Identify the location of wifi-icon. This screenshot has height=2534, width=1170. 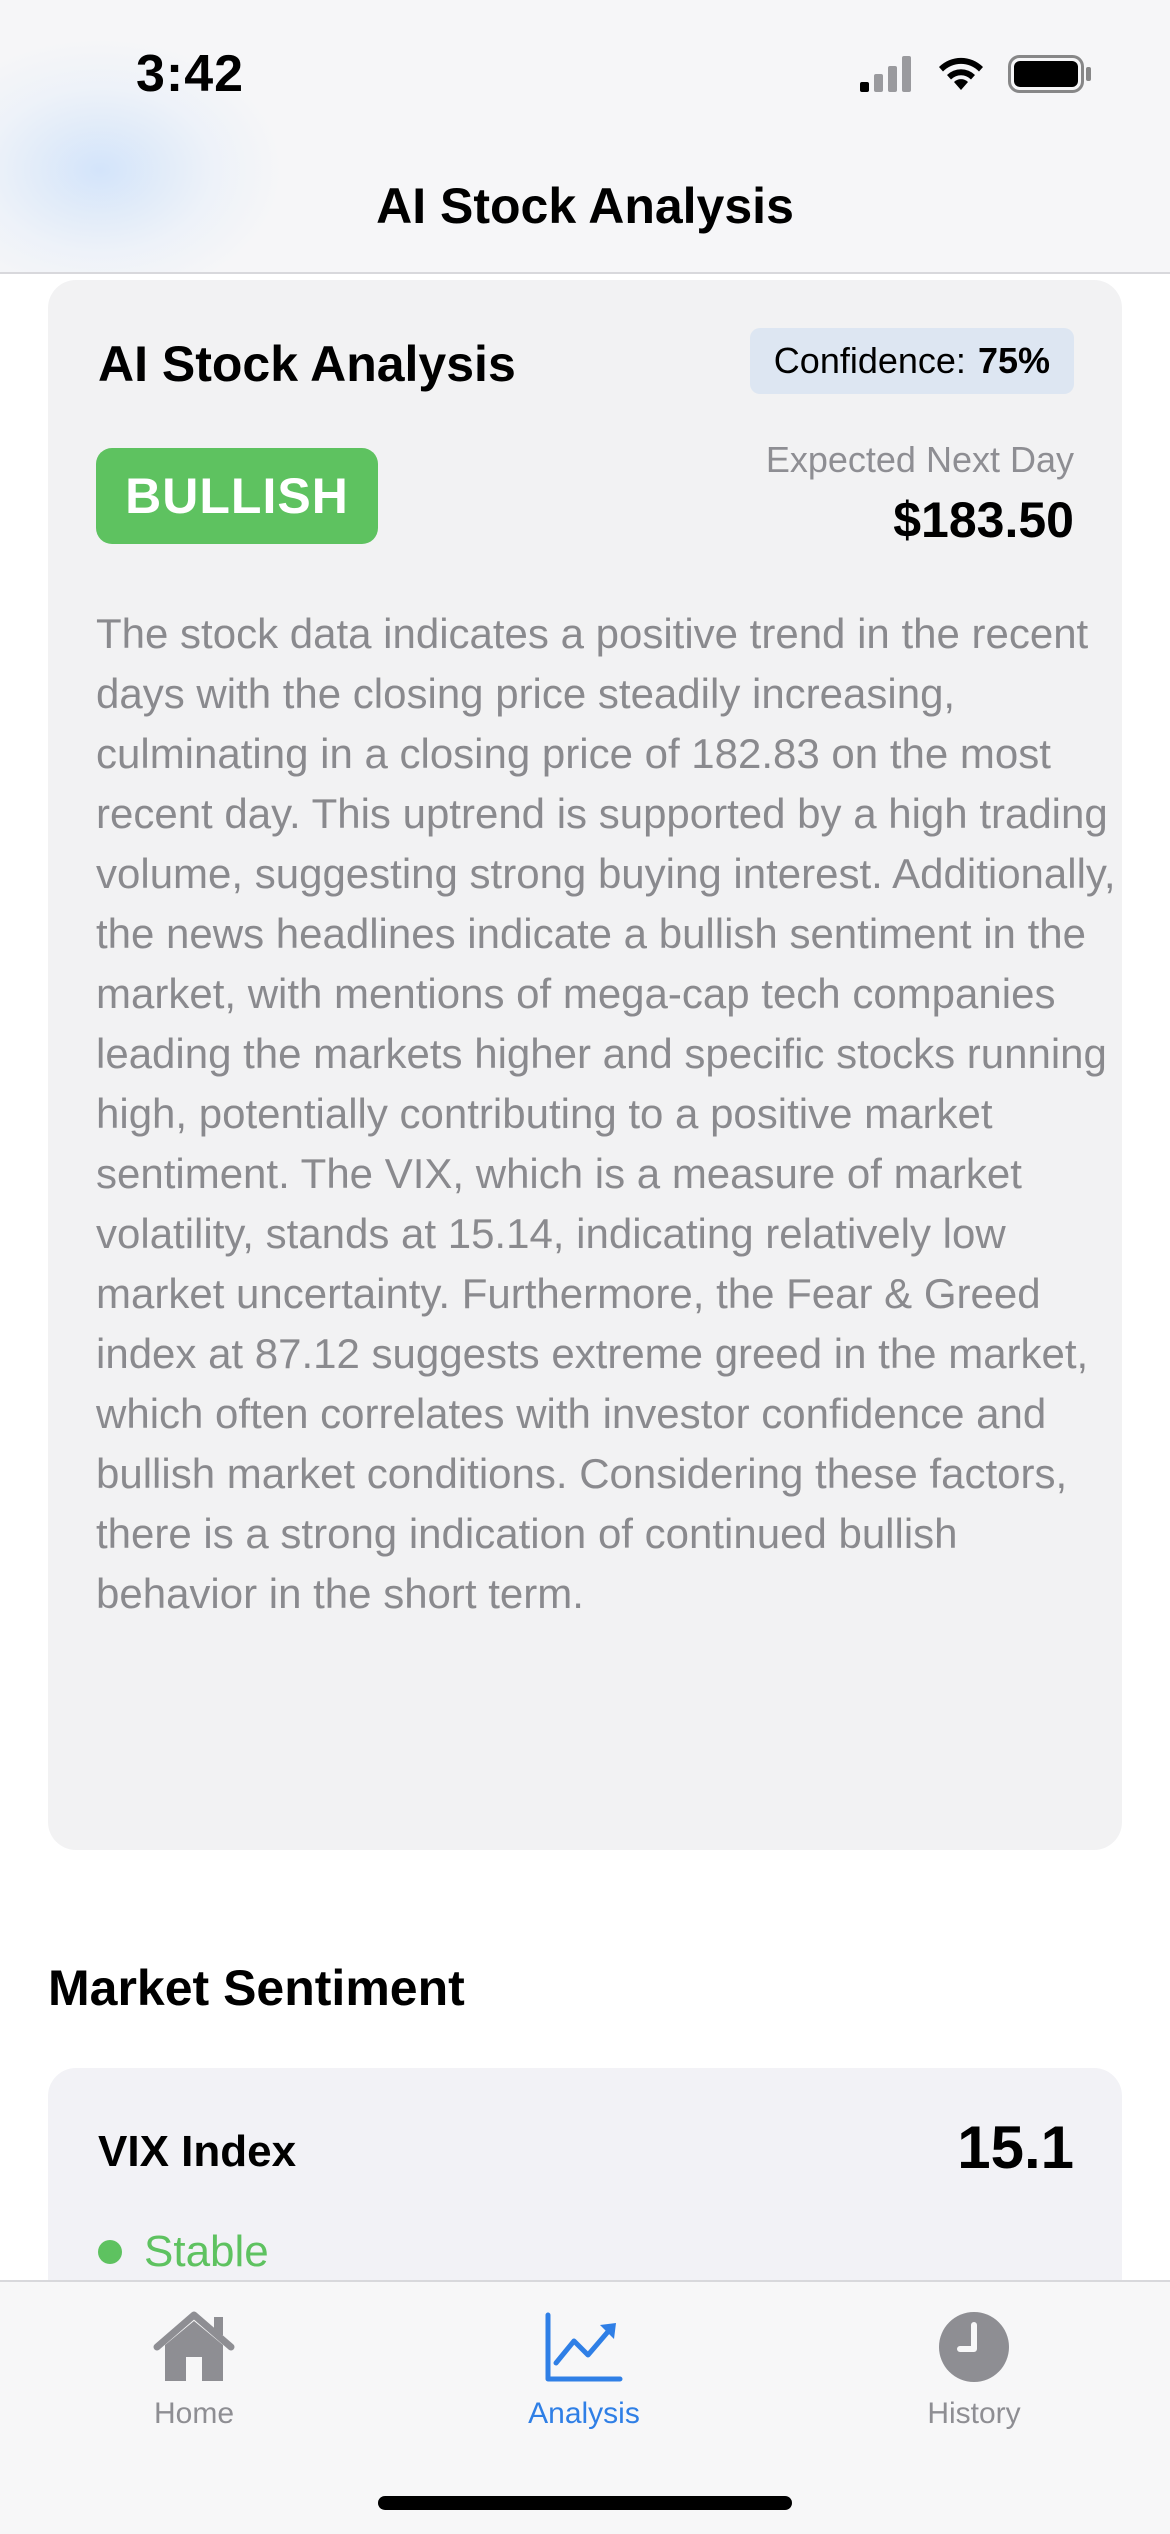
(961, 76).